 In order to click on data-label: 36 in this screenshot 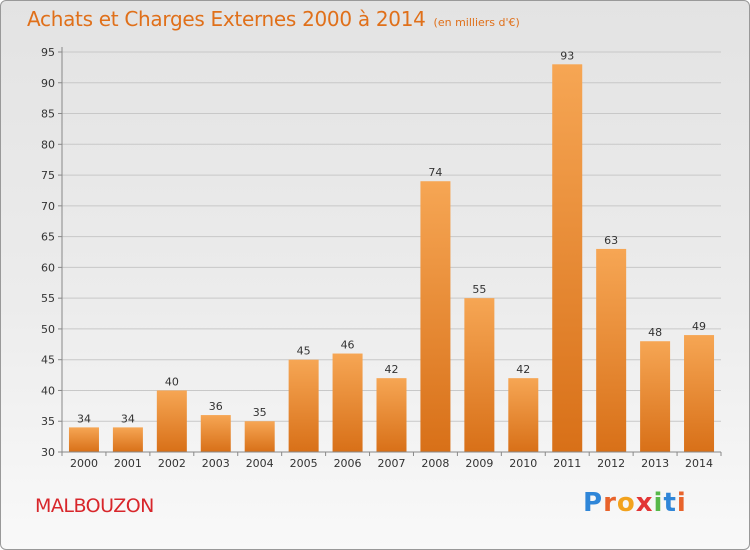, I will do `click(216, 406)`.